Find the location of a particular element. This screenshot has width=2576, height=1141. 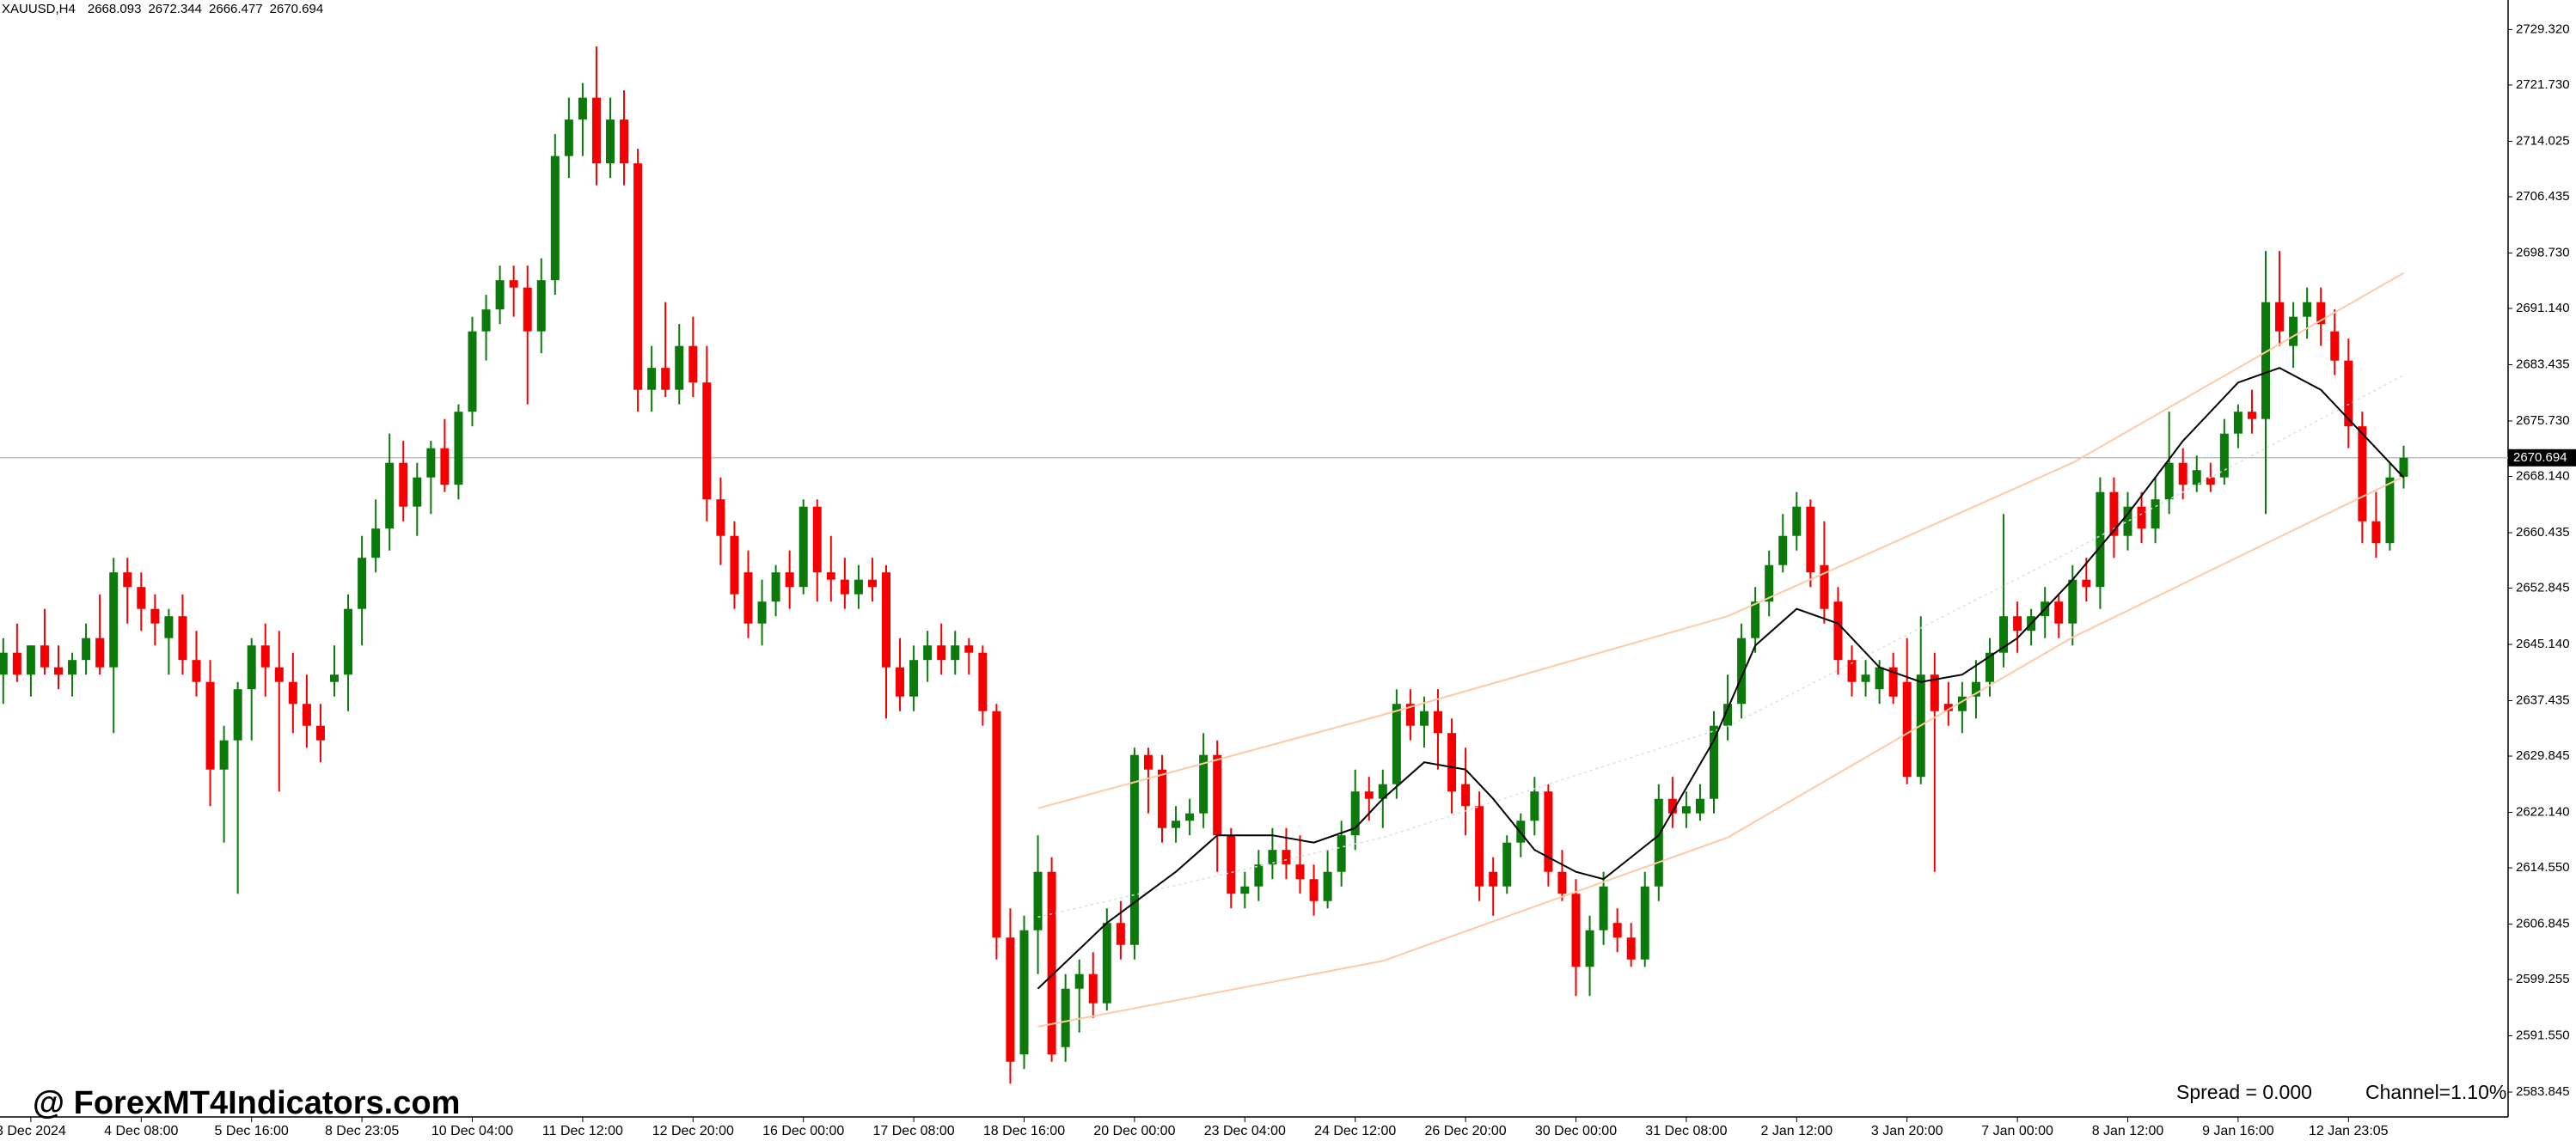

header-value: XAUUSD,H4 is located at coordinates (39, 9).